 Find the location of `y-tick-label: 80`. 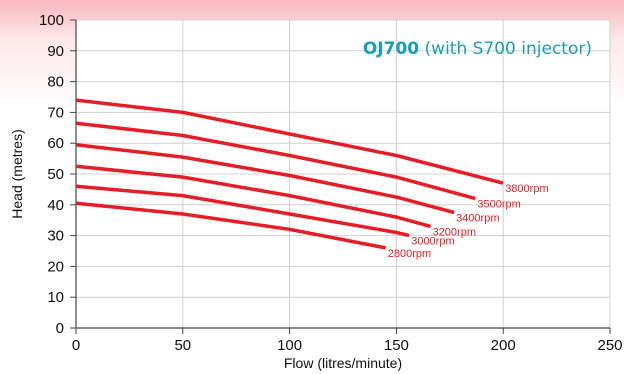

y-tick-label: 80 is located at coordinates (55, 82).